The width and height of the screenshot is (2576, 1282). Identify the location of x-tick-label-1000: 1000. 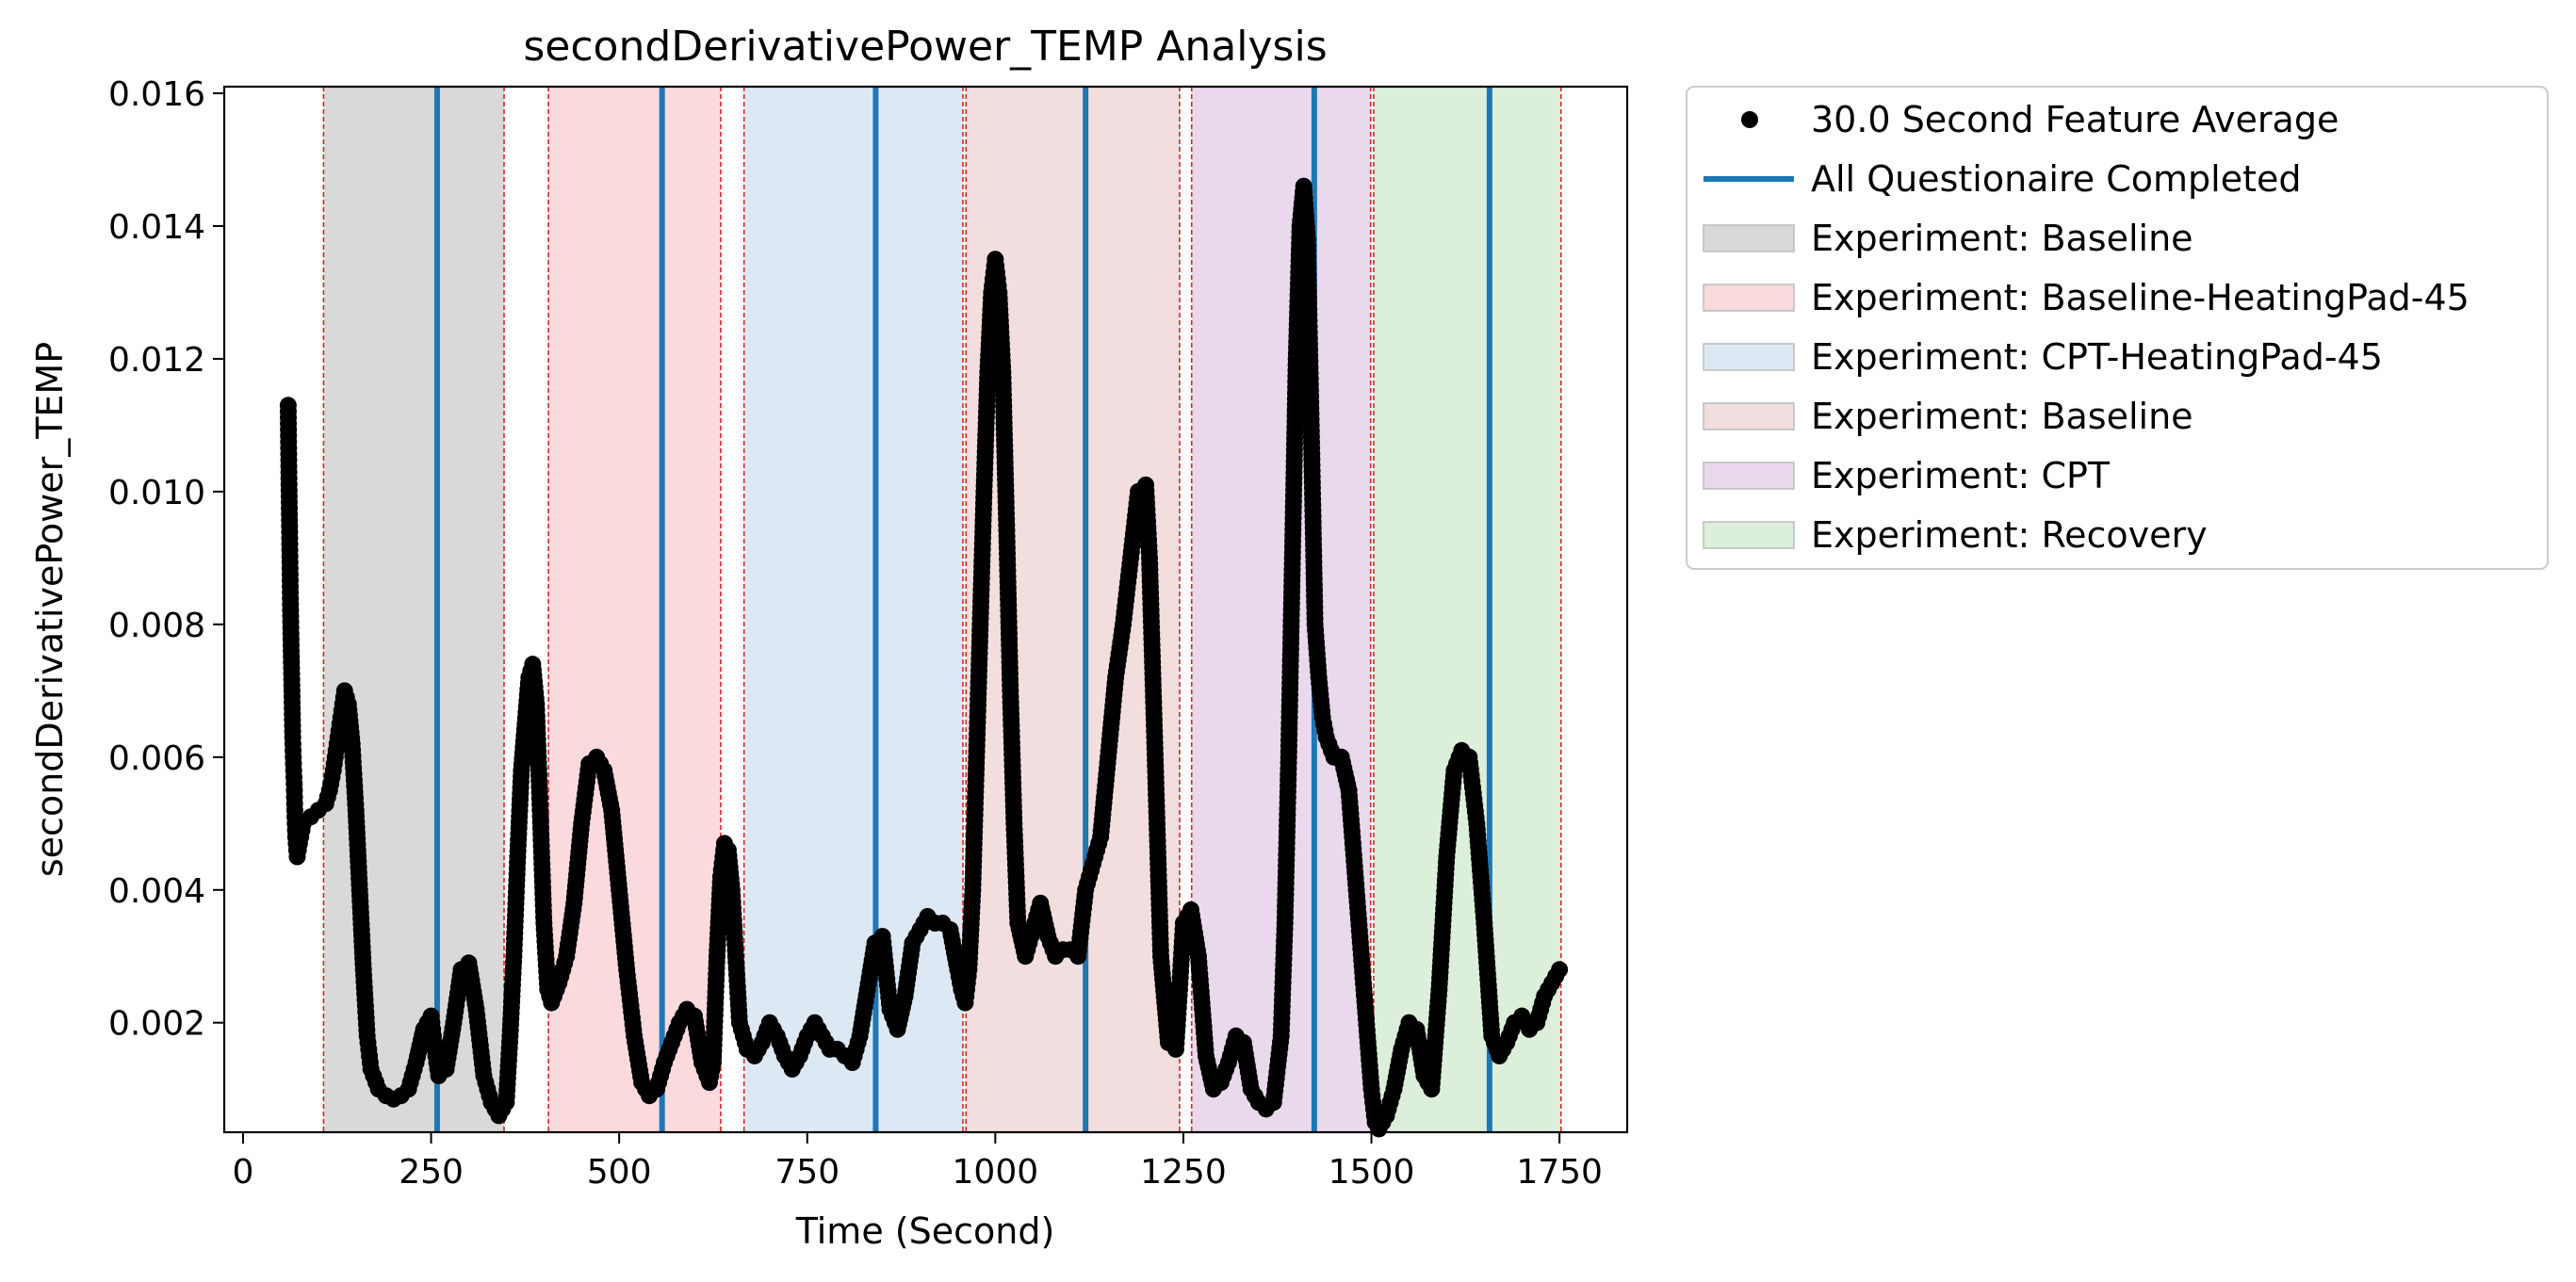
(996, 1172).